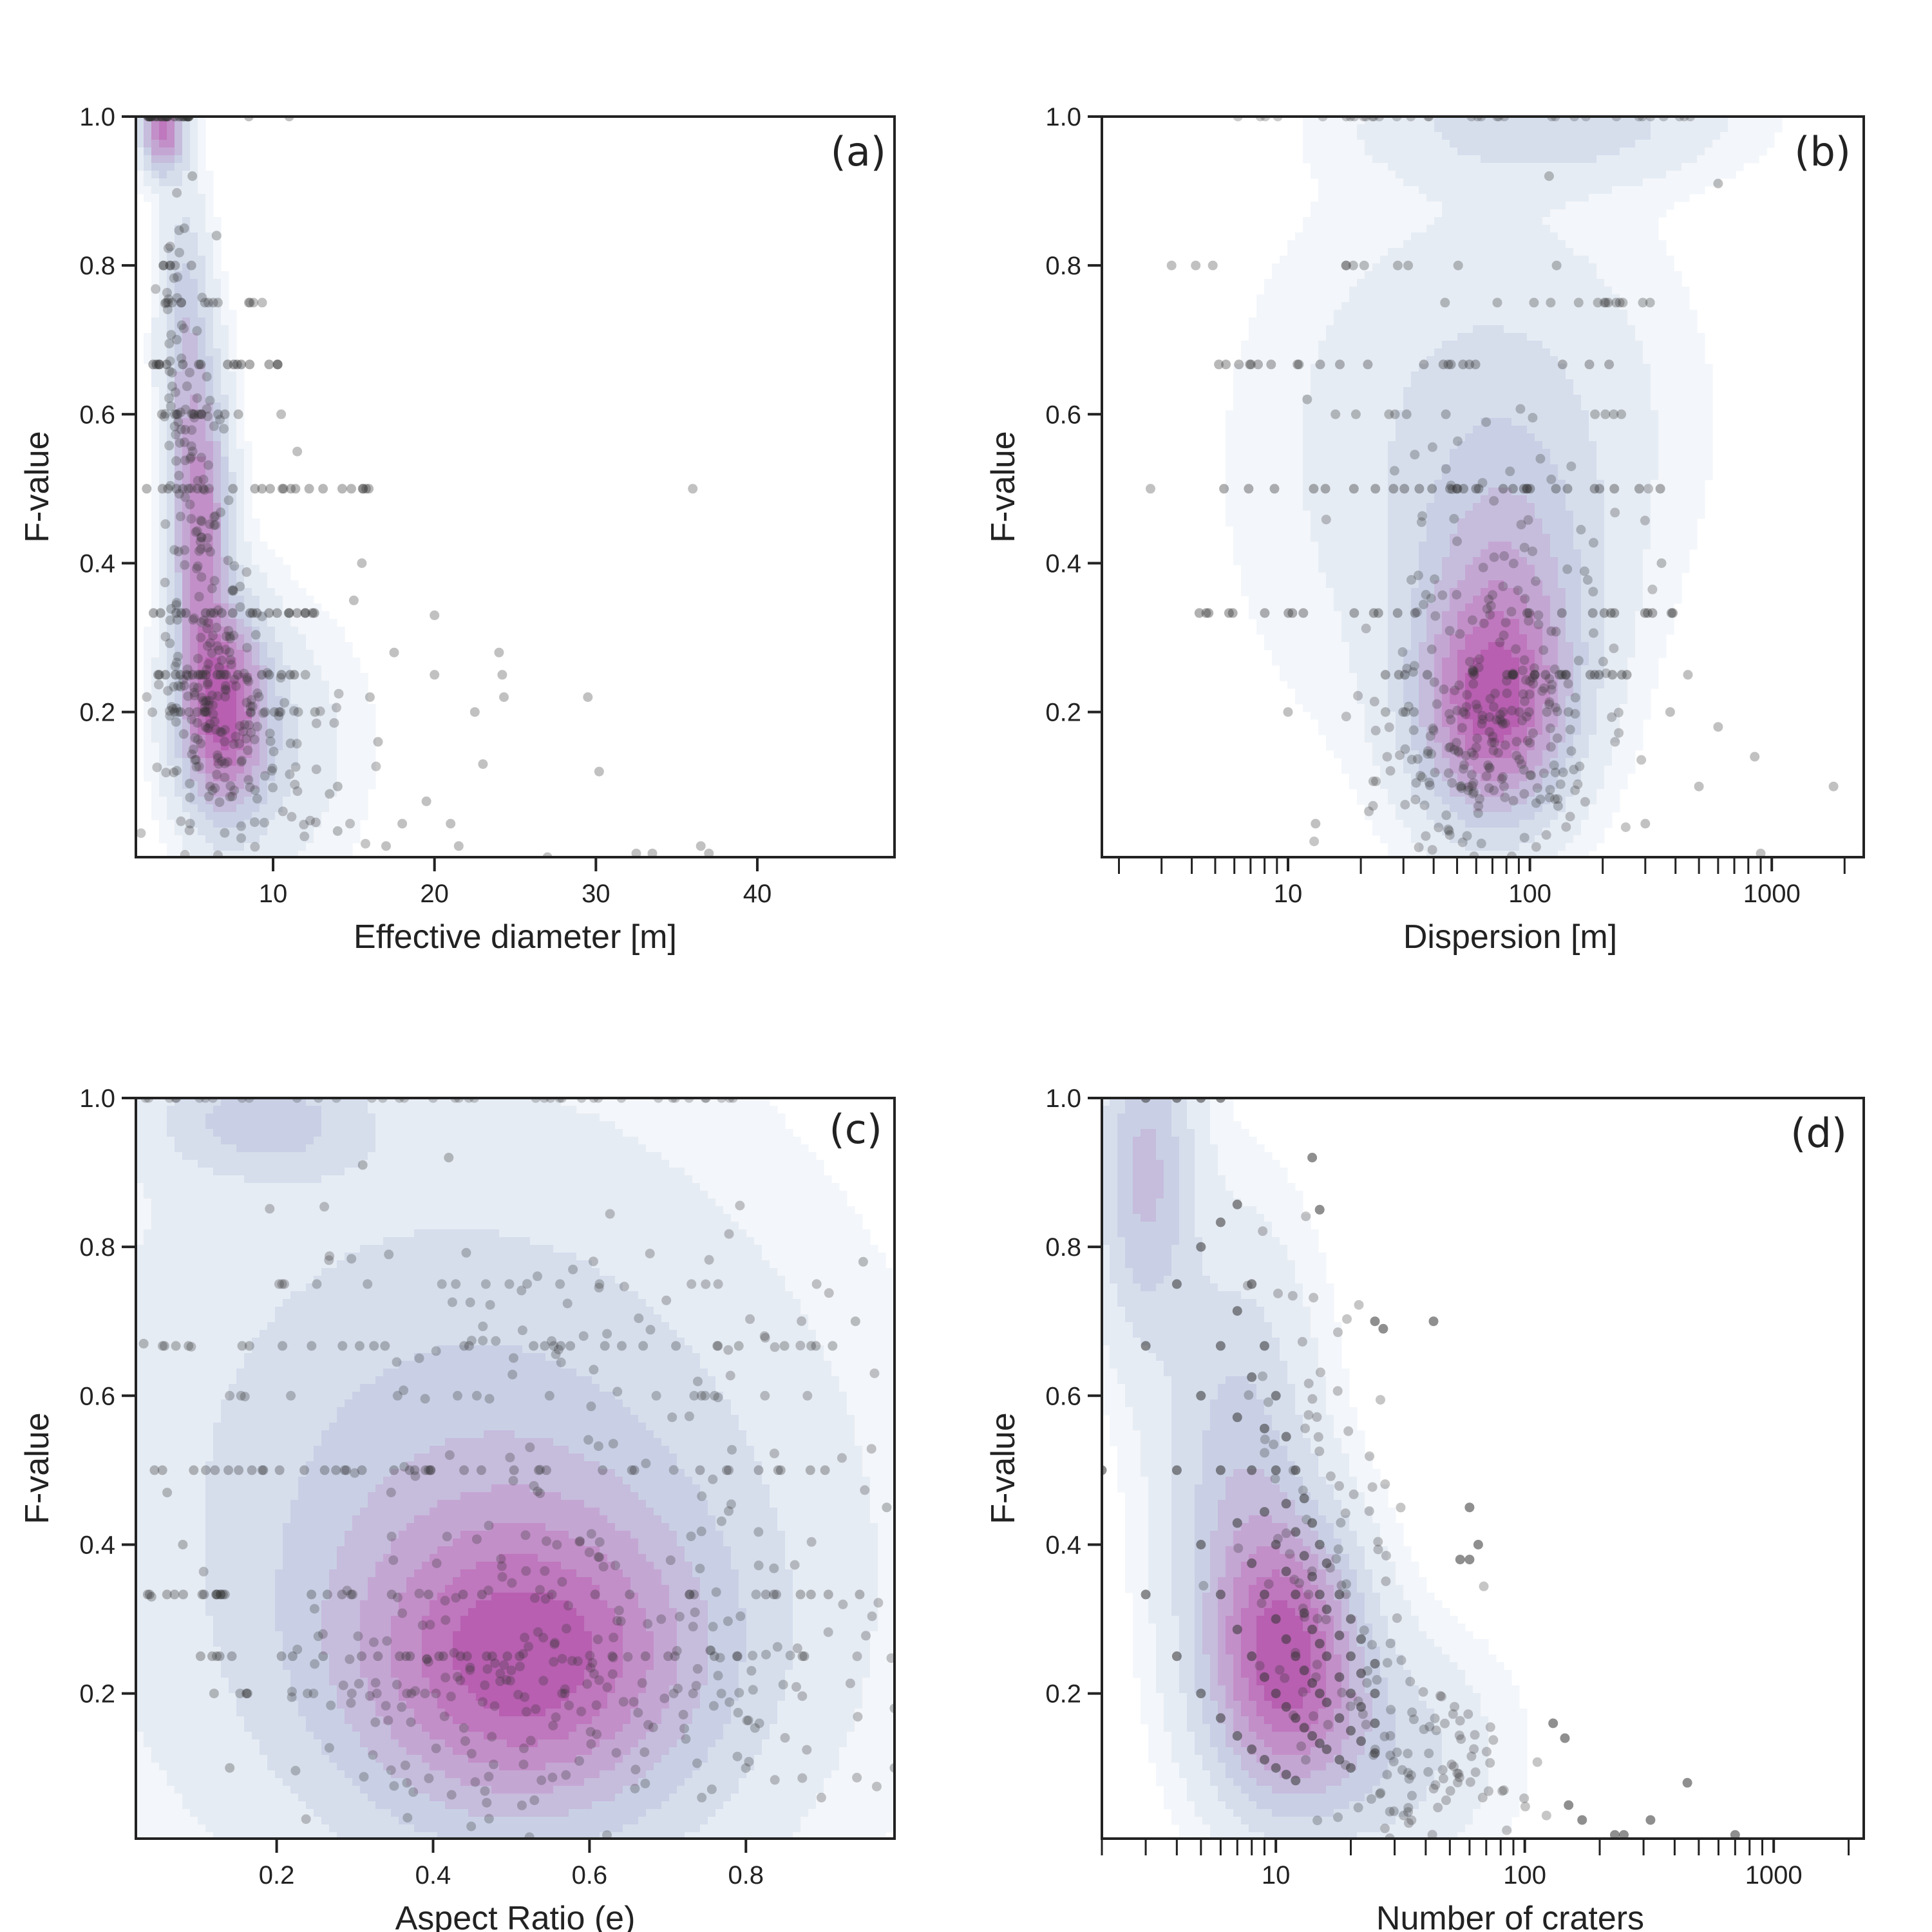  I want to click on y-tick-label: 0.4, so click(97, 563).